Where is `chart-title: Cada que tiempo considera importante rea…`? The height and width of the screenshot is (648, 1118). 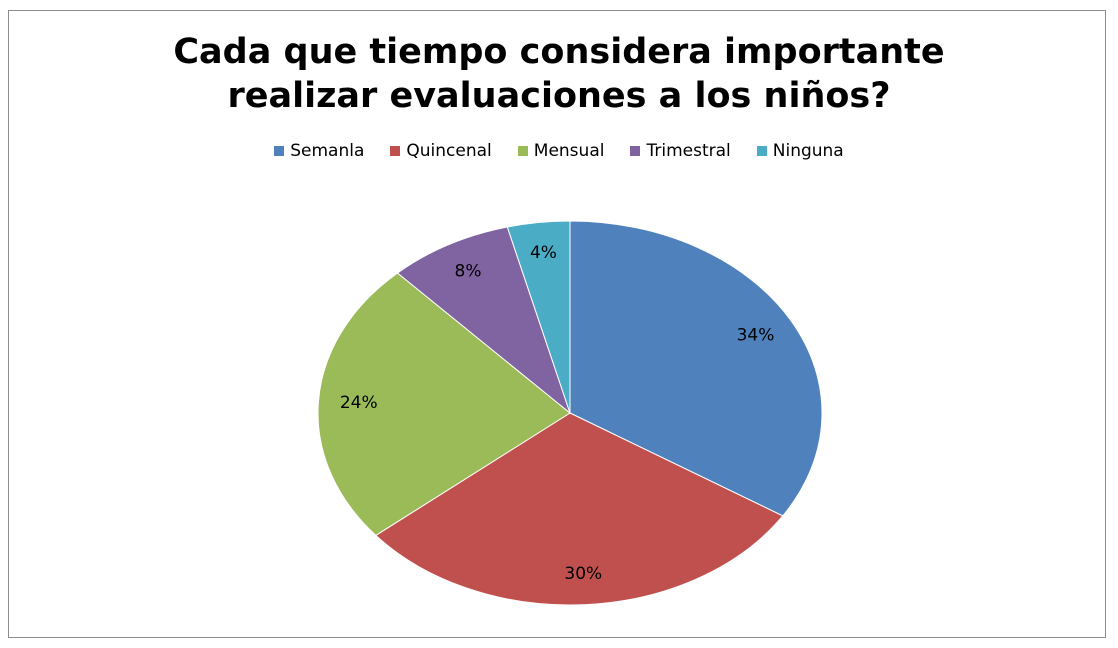
chart-title: Cada que tiempo considera importante rea… is located at coordinates (559, 74).